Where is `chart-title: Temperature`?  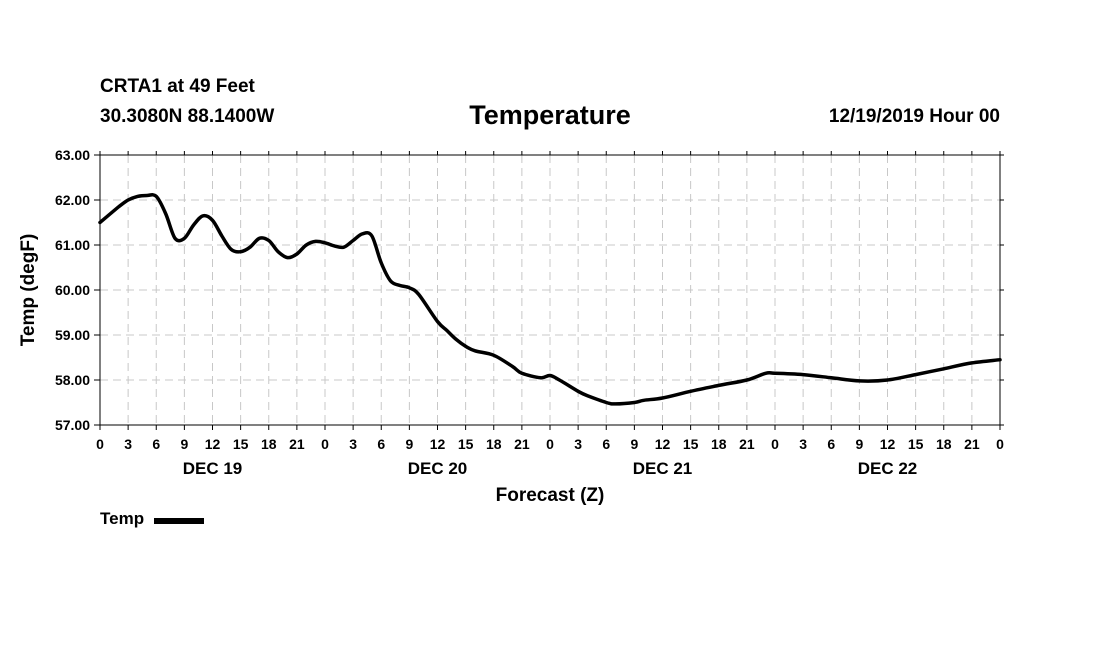 chart-title: Temperature is located at coordinates (550, 115).